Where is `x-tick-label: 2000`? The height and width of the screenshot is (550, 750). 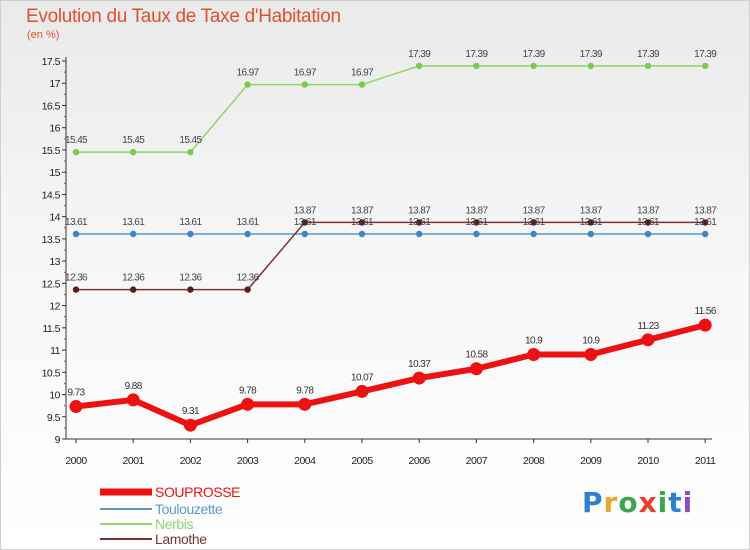
x-tick-label: 2000 is located at coordinates (76, 461).